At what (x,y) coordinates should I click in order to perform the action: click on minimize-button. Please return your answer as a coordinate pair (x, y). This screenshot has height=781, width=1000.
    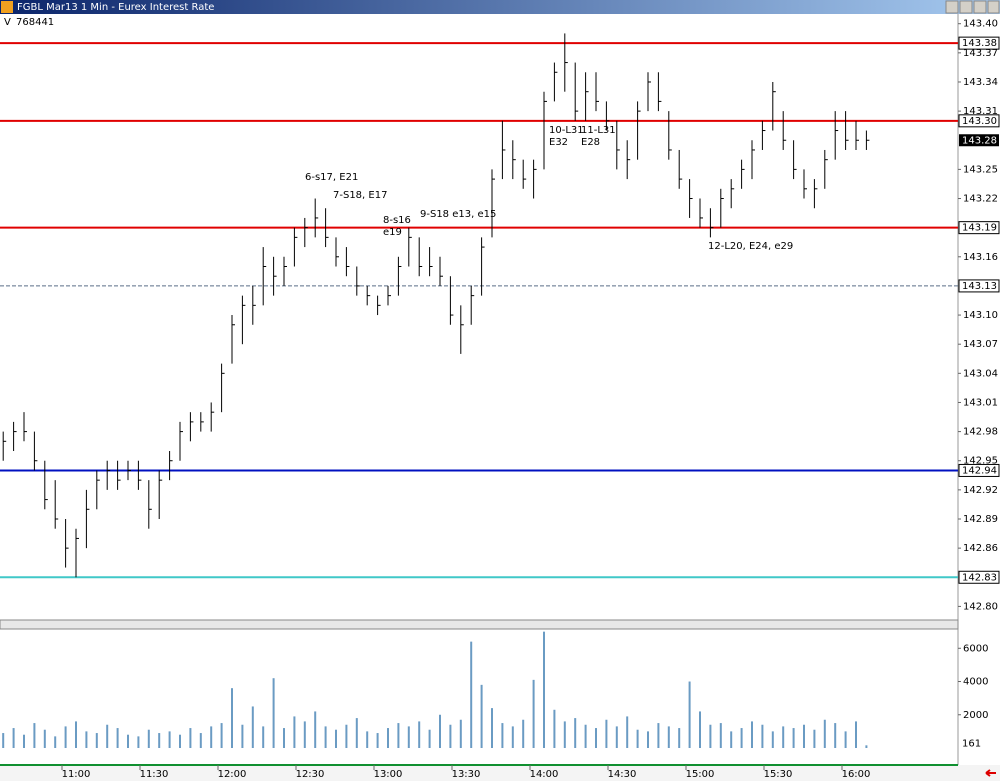
    Looking at the image, I should click on (952, 7).